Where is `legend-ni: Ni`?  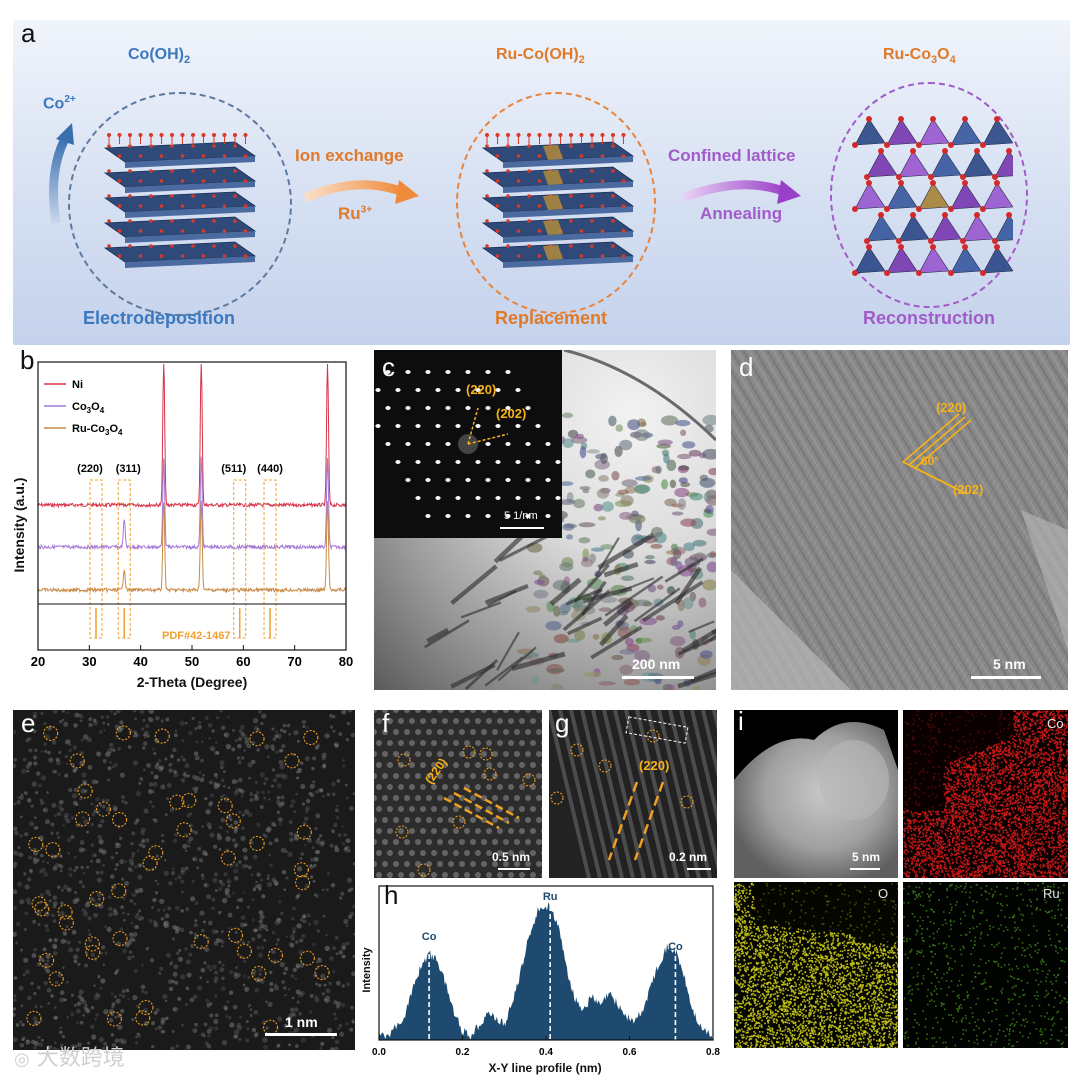 legend-ni: Ni is located at coordinates (77, 385).